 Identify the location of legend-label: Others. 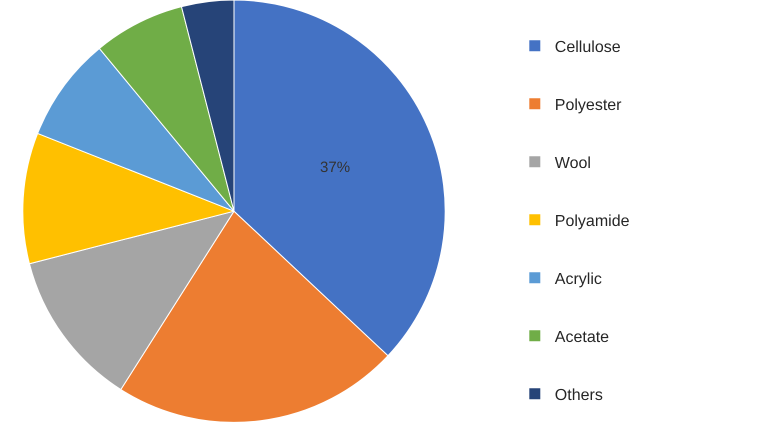
(578, 395).